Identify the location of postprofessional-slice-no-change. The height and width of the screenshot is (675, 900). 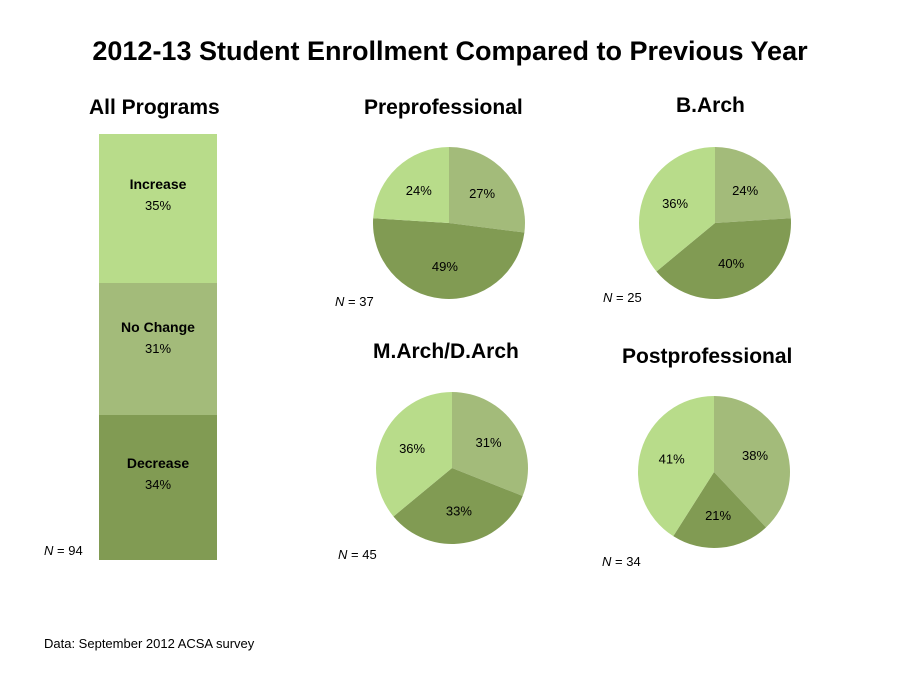
(752, 462).